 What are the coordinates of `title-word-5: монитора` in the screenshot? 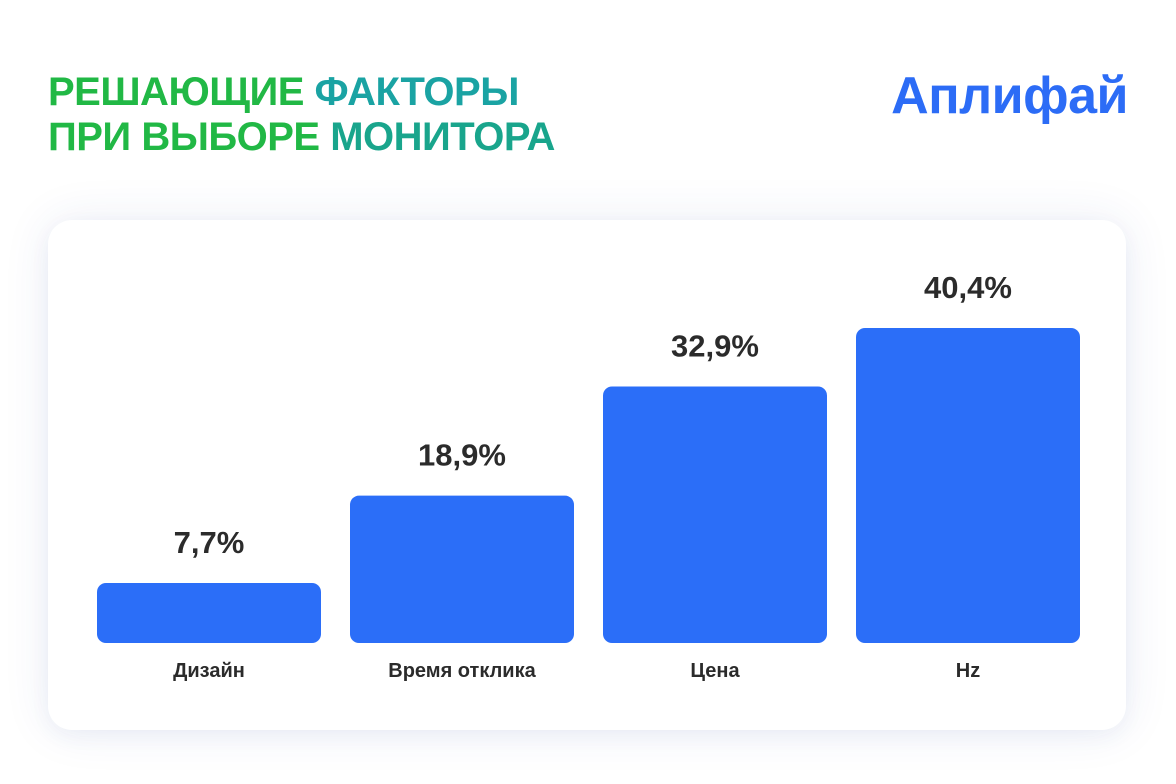 It's located at (442, 137).